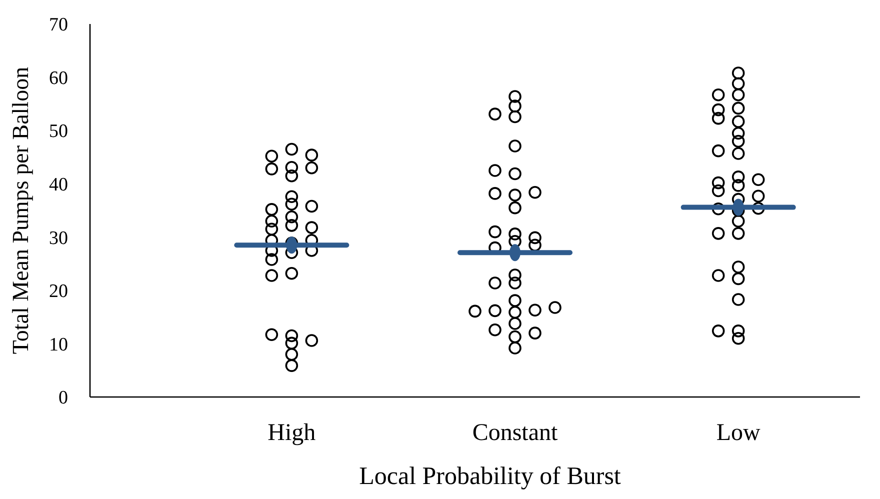  What do you see at coordinates (490, 476) in the screenshot?
I see `x-axis-title: Local Probability of Burst` at bounding box center [490, 476].